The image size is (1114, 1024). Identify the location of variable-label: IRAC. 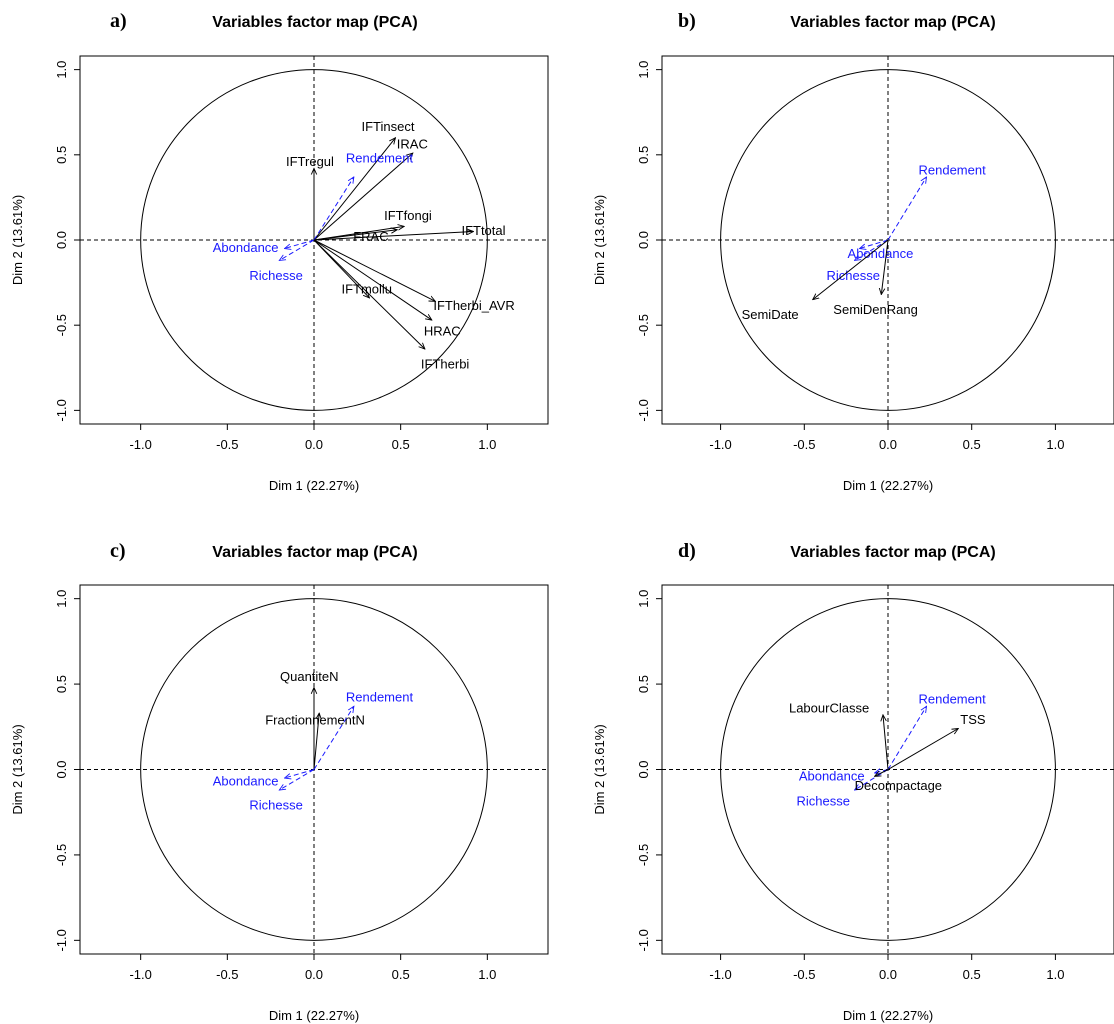
(412, 144).